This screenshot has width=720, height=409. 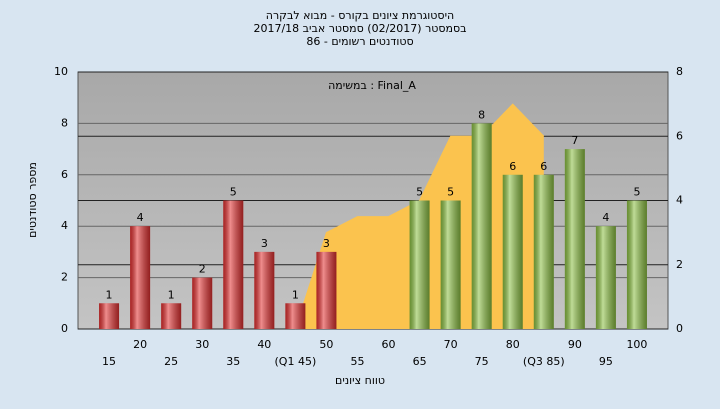 What do you see at coordinates (109, 361) in the screenshot?
I see `x-tick-label: 15` at bounding box center [109, 361].